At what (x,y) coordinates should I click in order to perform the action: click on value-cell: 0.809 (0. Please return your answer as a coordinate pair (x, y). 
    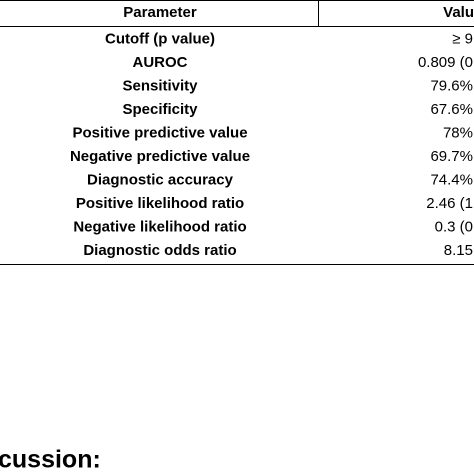
    Looking at the image, I should click on (445, 62).